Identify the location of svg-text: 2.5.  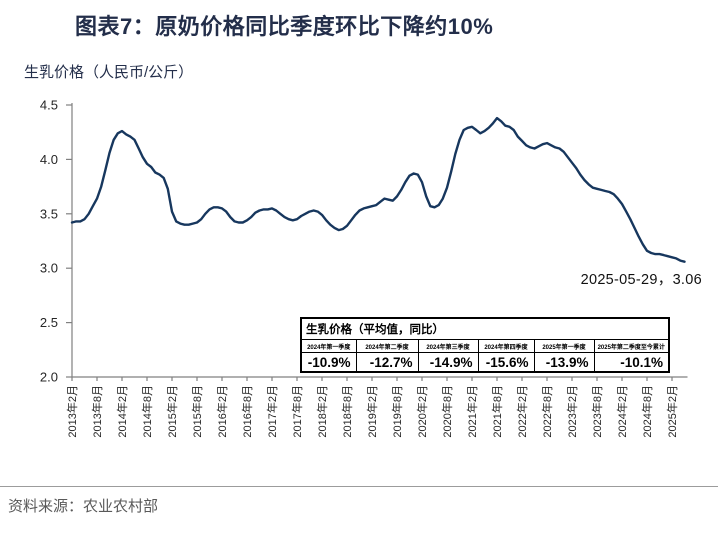
(49, 322).